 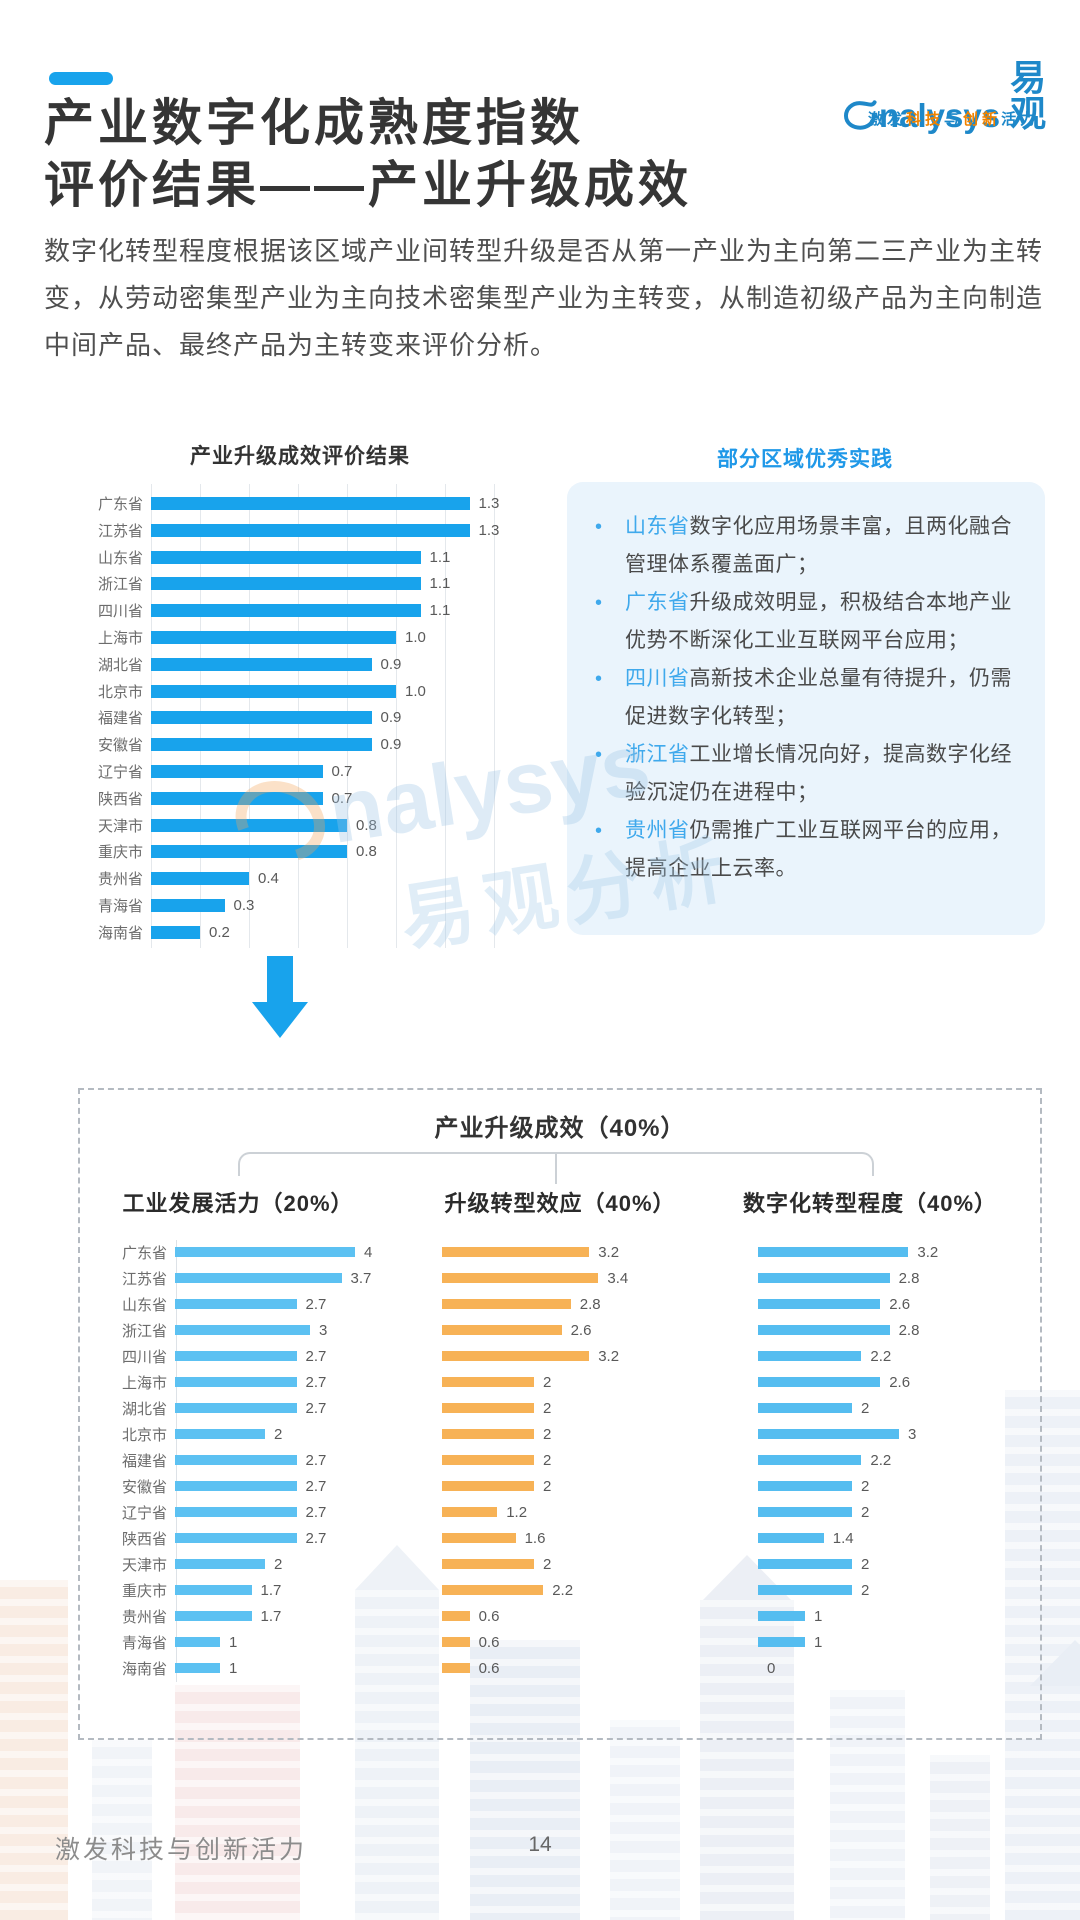 I want to click on bar-row: 海南省 1, so click(x=166, y=1668).